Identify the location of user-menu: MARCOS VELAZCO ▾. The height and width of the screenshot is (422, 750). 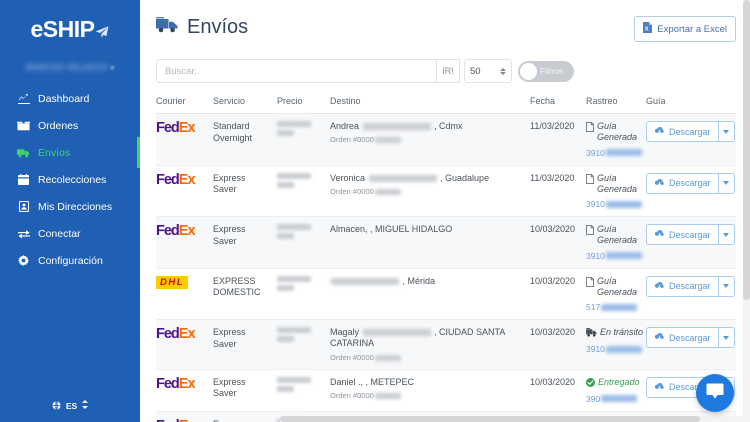
(70, 64).